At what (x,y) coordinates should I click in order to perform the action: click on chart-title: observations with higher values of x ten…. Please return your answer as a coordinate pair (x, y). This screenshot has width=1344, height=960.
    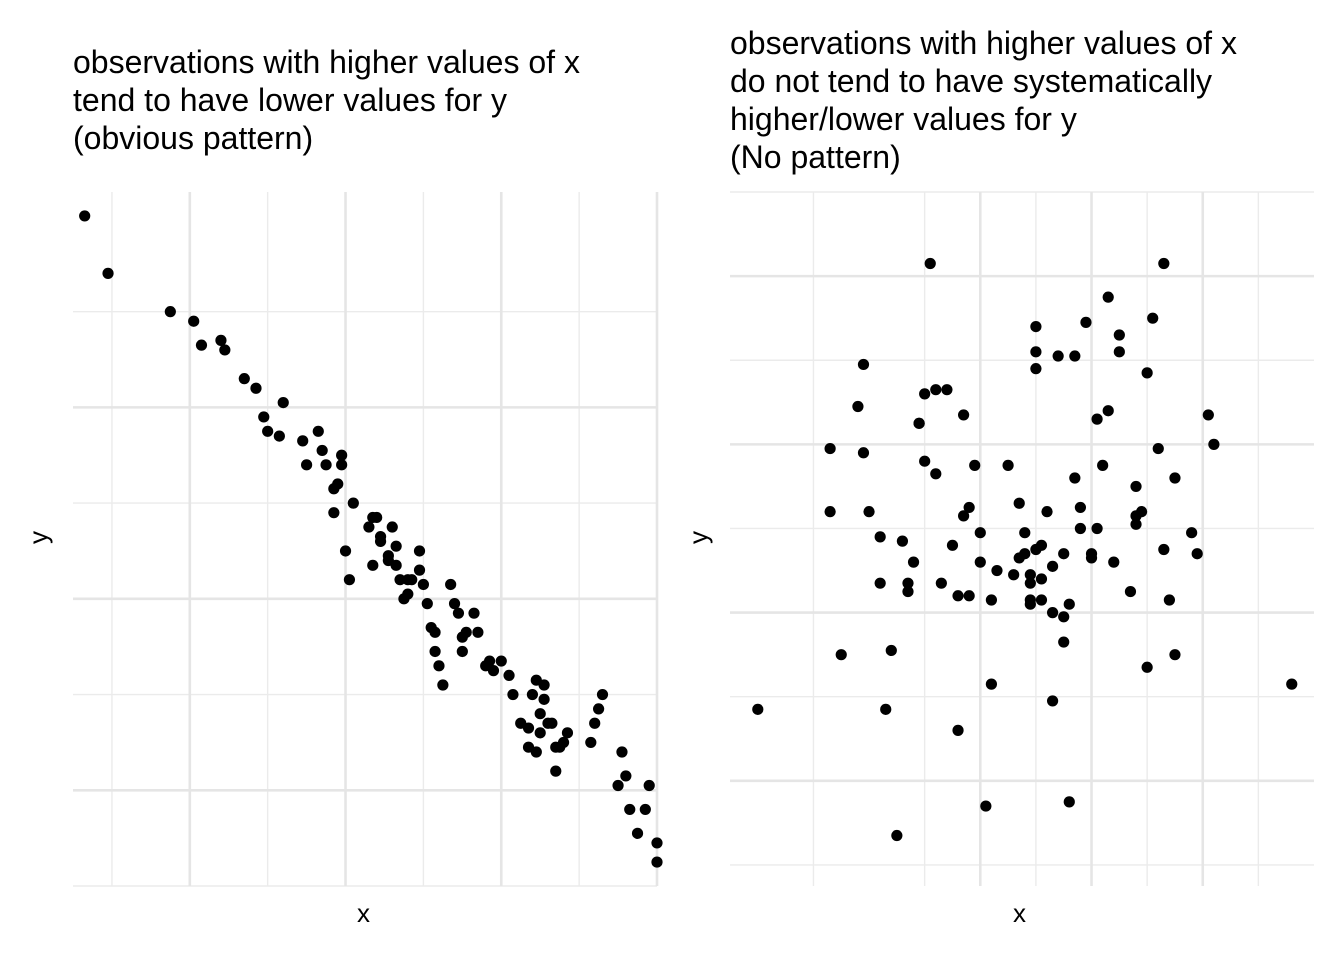
    Looking at the image, I should click on (326, 100).